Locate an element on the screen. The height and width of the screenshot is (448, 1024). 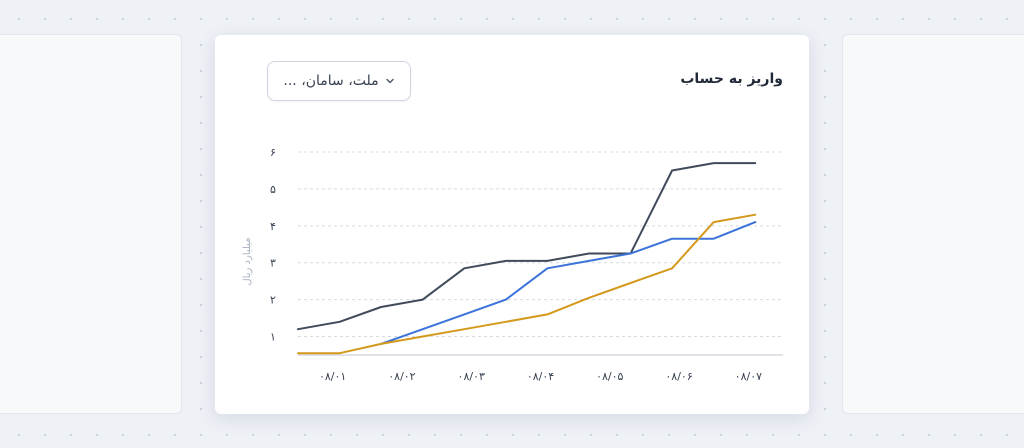
x-tick-labels: ۰۸/۰۱ ۰۸/۰۲ ۰۸/۰۳ ۰۸/۰۴ ۰۸/۰۵ ۰۸/۰۶ ۰۸/۰۷ is located at coordinates (540, 376).